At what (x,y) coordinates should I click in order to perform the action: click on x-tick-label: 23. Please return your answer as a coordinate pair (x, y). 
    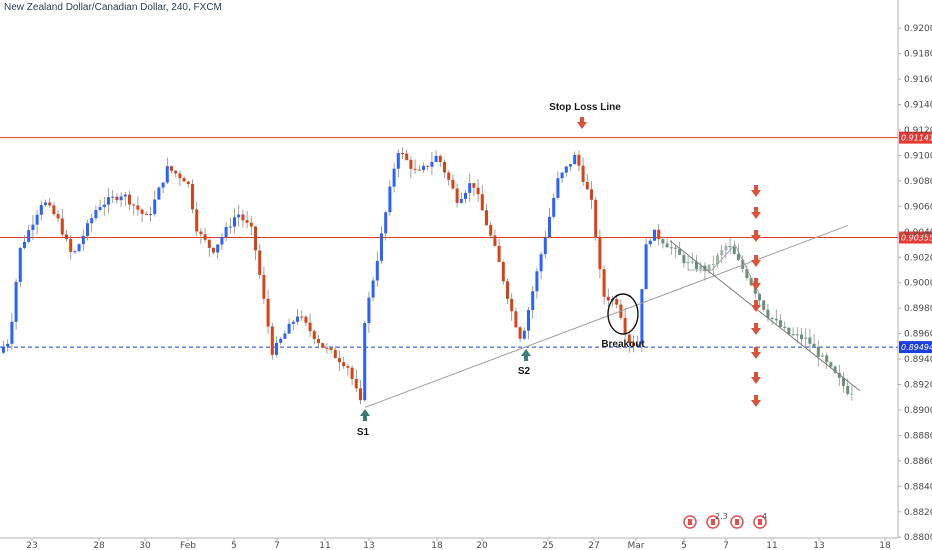
    Looking at the image, I should click on (31, 545).